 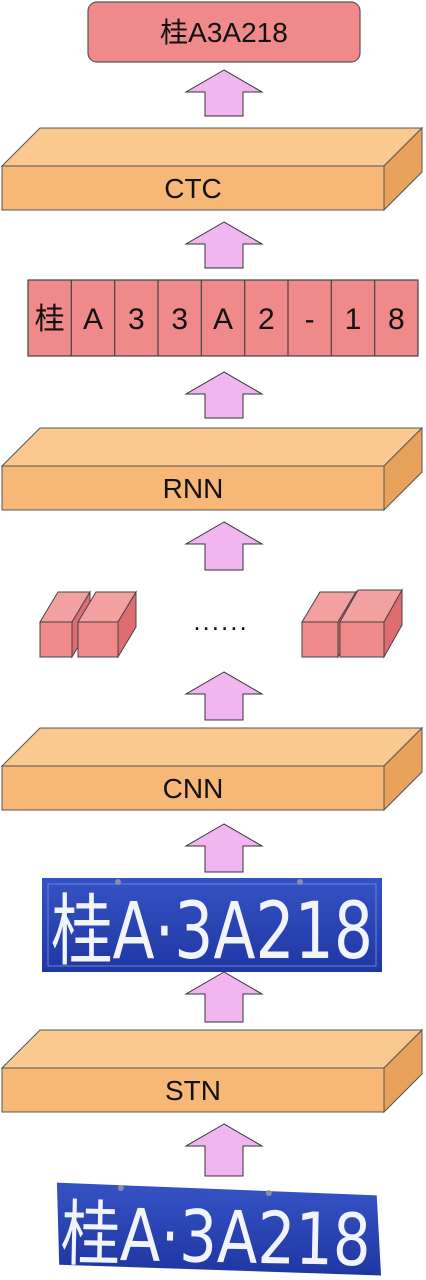 I want to click on sequence-cell-text: 2, so click(x=266, y=319).